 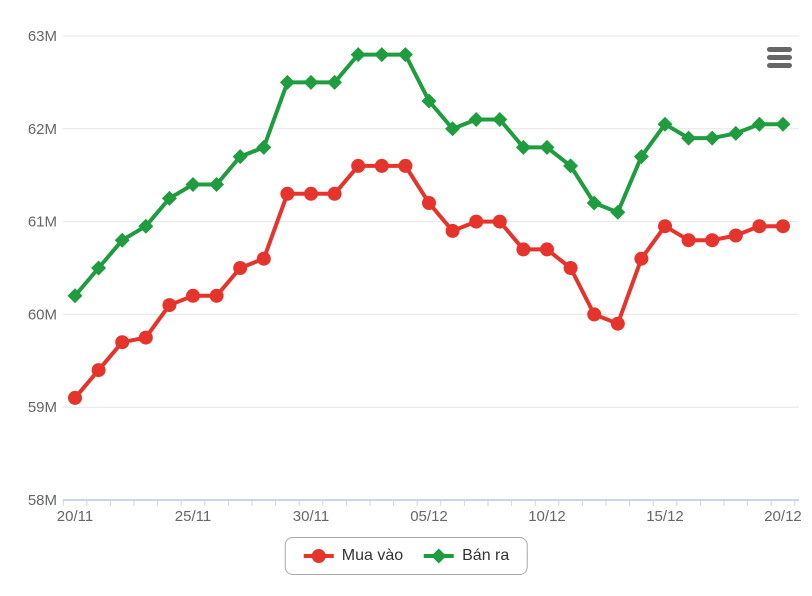 I want to click on y-axis-label: 60M, so click(x=42, y=314).